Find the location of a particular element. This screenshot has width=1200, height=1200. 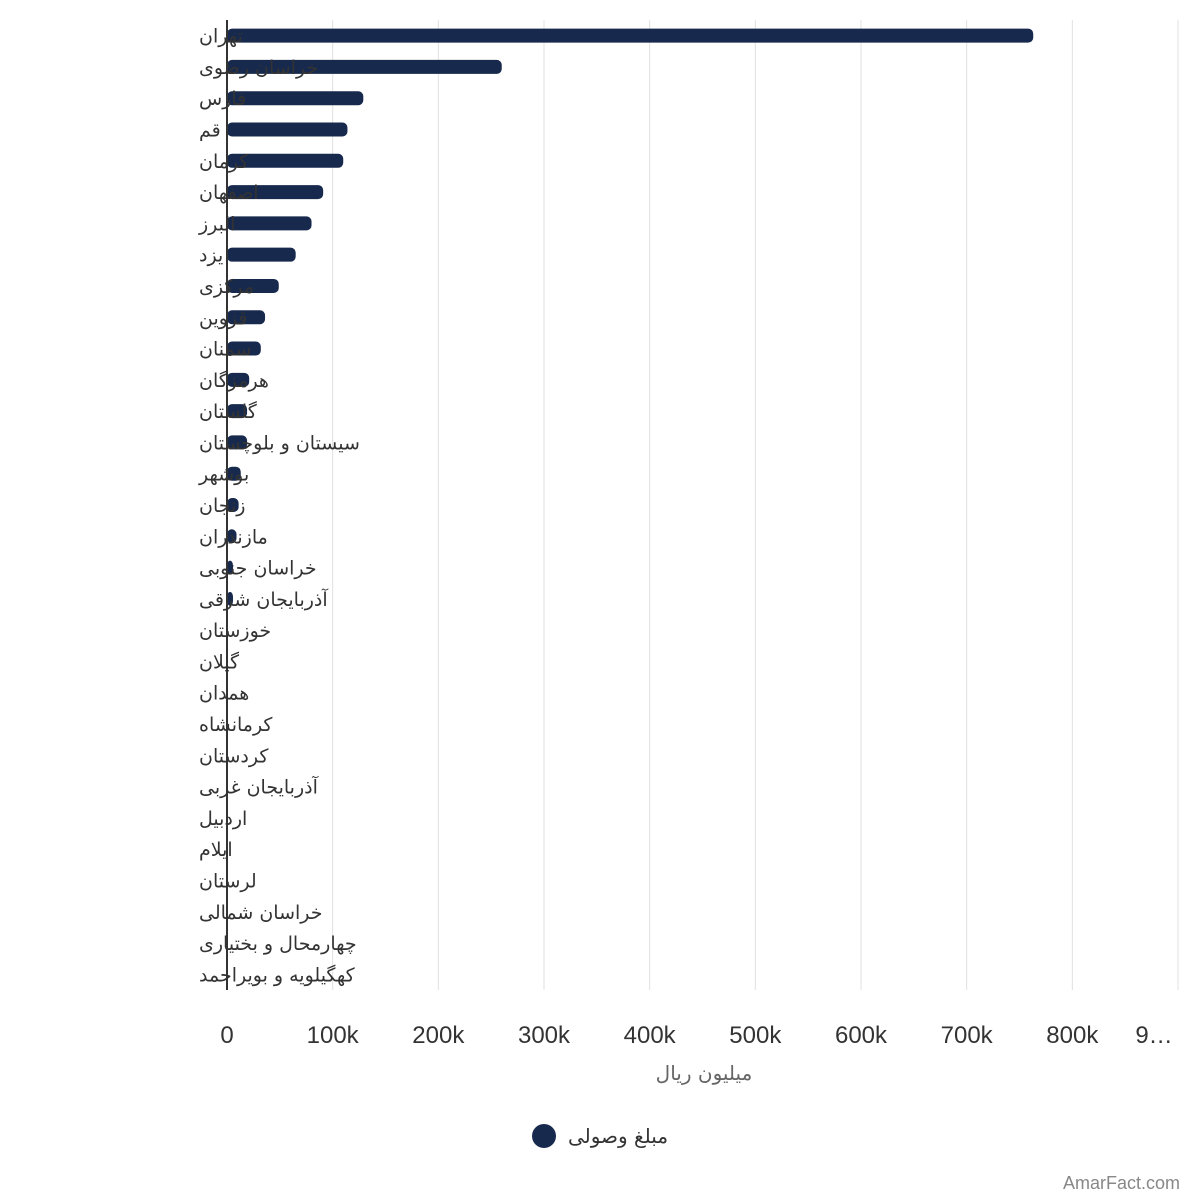

category-label: کرمان is located at coordinates (224, 162).